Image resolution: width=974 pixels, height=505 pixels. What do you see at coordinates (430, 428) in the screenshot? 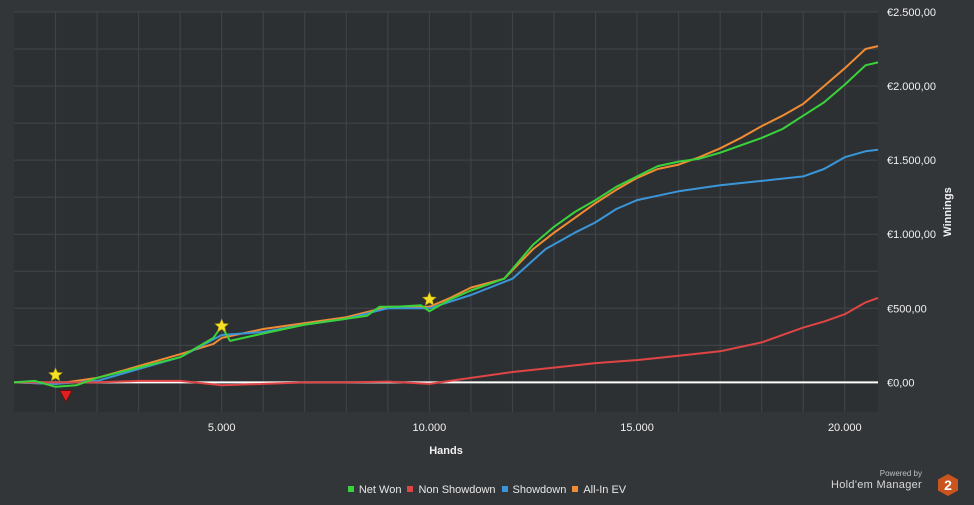
I see `x-tick-label: 10.000` at bounding box center [430, 428].